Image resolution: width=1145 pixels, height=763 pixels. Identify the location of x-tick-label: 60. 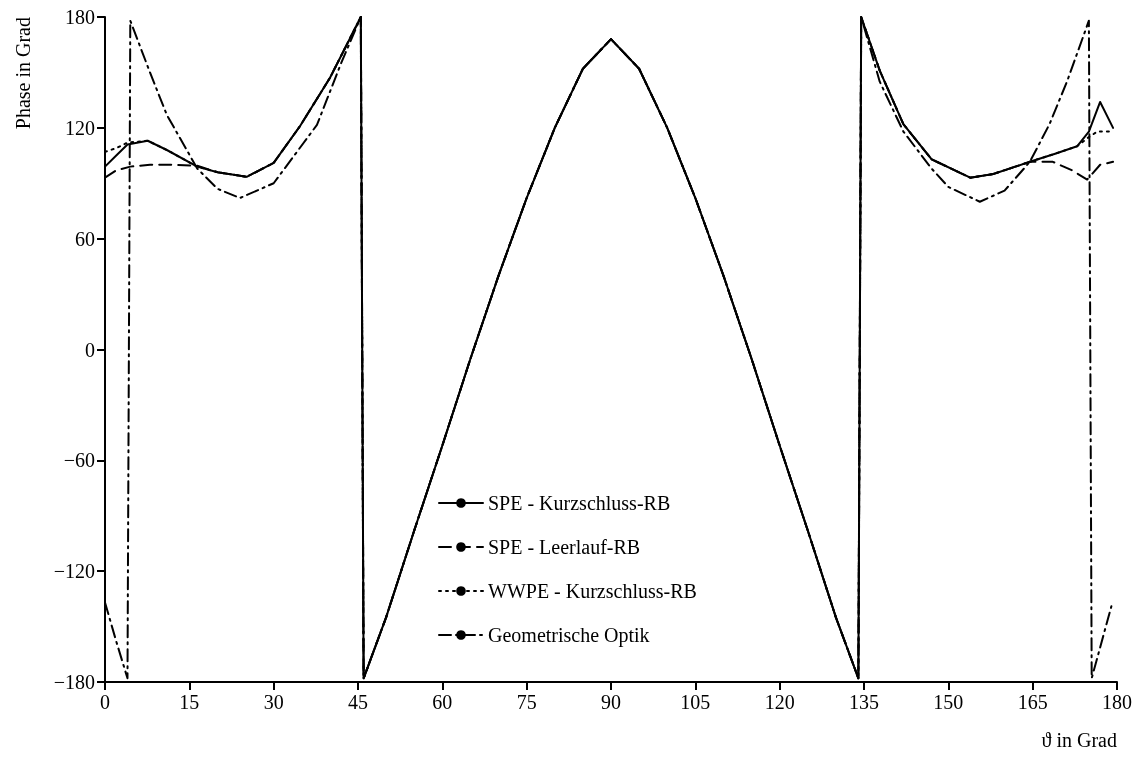
(442, 702).